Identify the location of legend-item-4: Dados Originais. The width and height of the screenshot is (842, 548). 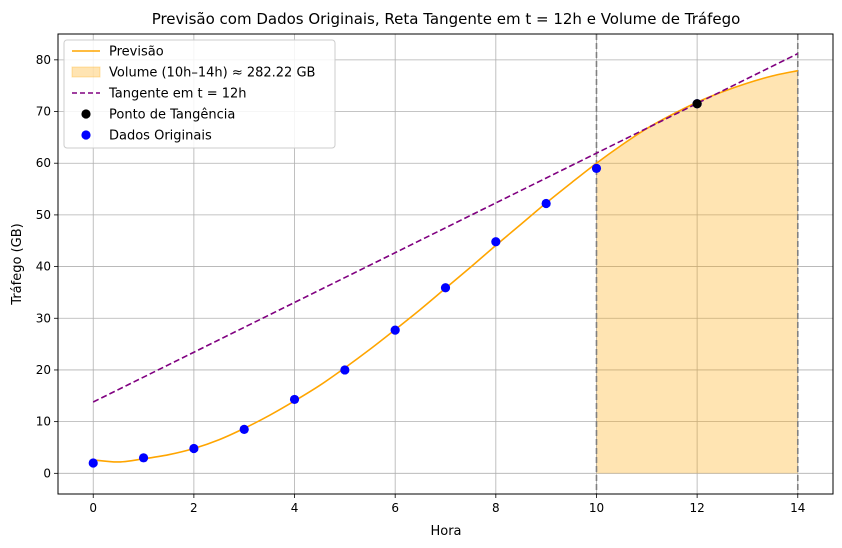
(146, 136).